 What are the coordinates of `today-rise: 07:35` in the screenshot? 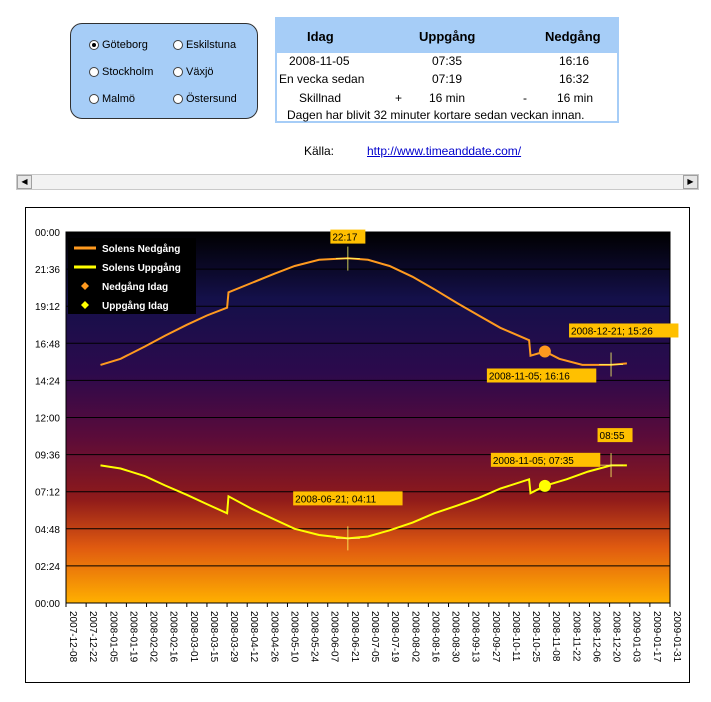 It's located at (447, 61).